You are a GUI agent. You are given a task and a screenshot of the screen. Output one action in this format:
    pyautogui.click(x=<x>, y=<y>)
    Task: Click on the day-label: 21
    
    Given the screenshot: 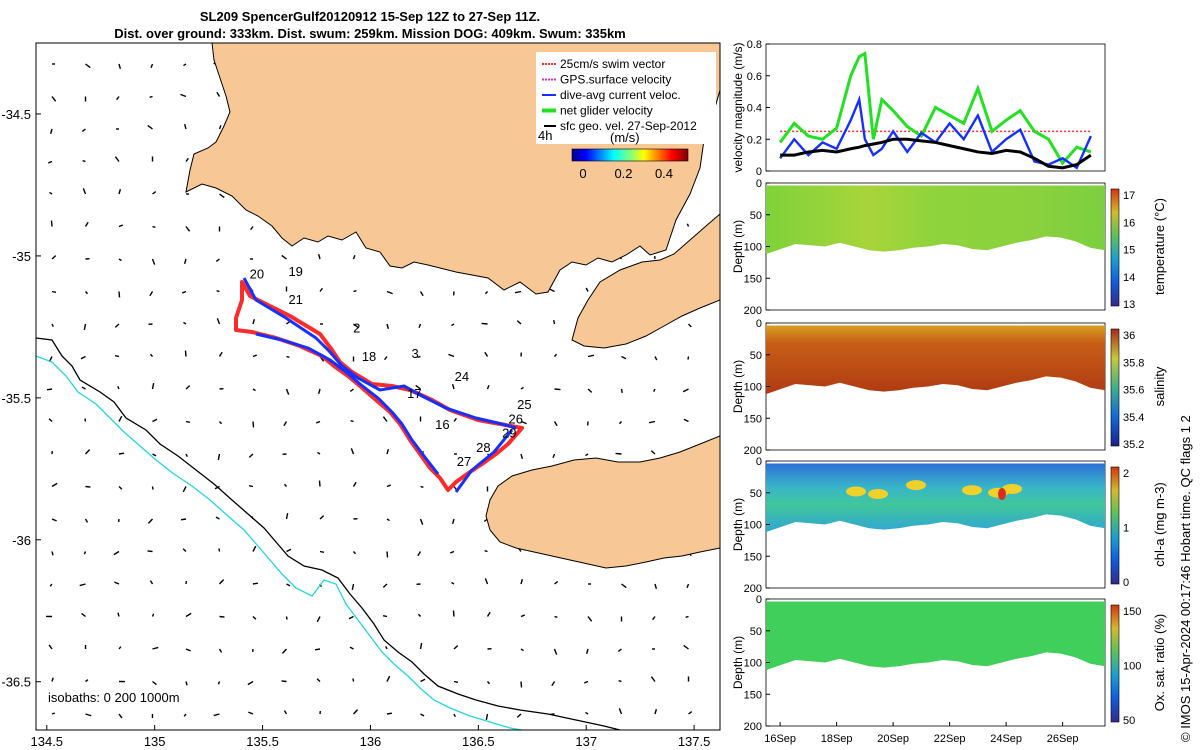 What is the action you would take?
    pyautogui.click(x=295, y=299)
    